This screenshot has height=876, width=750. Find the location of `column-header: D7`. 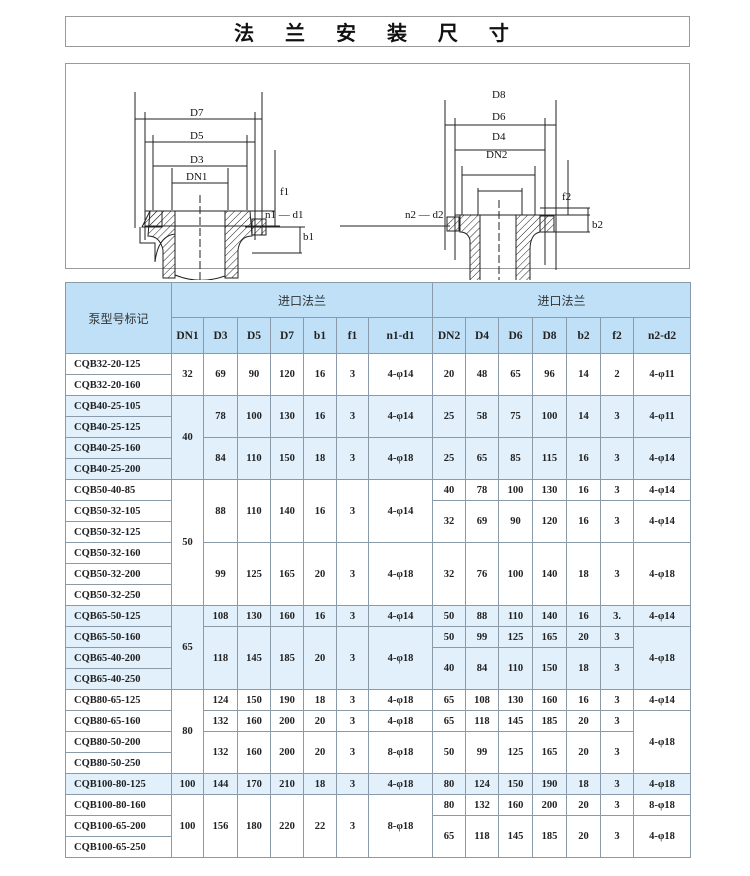

column-header: D7 is located at coordinates (287, 335).